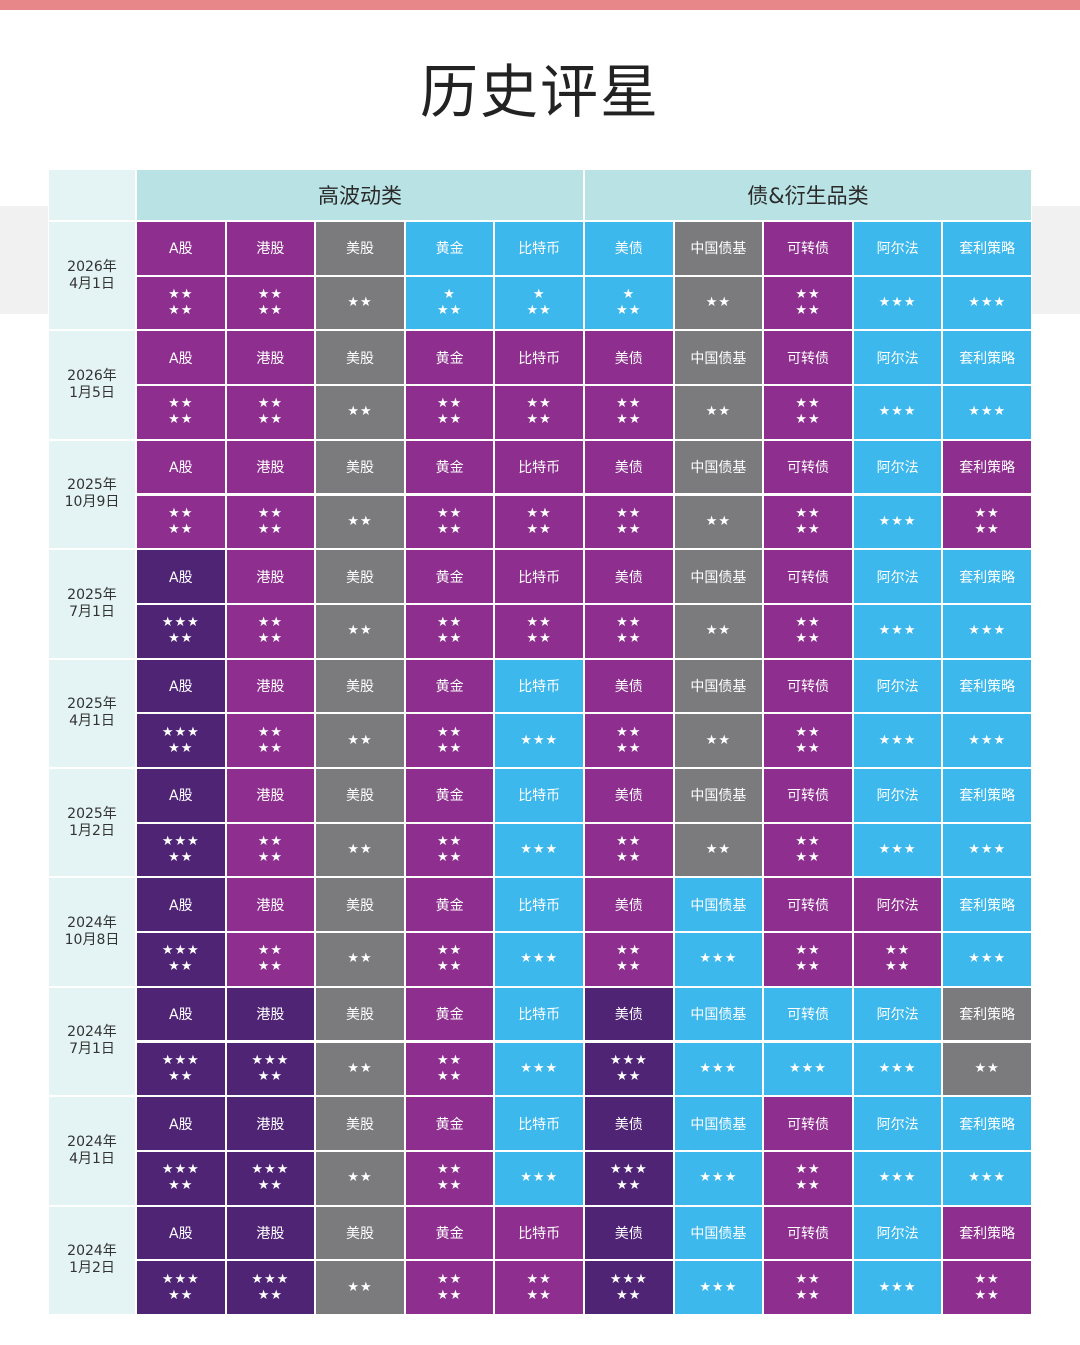  I want to click on date-line: 2024年, so click(92, 923).